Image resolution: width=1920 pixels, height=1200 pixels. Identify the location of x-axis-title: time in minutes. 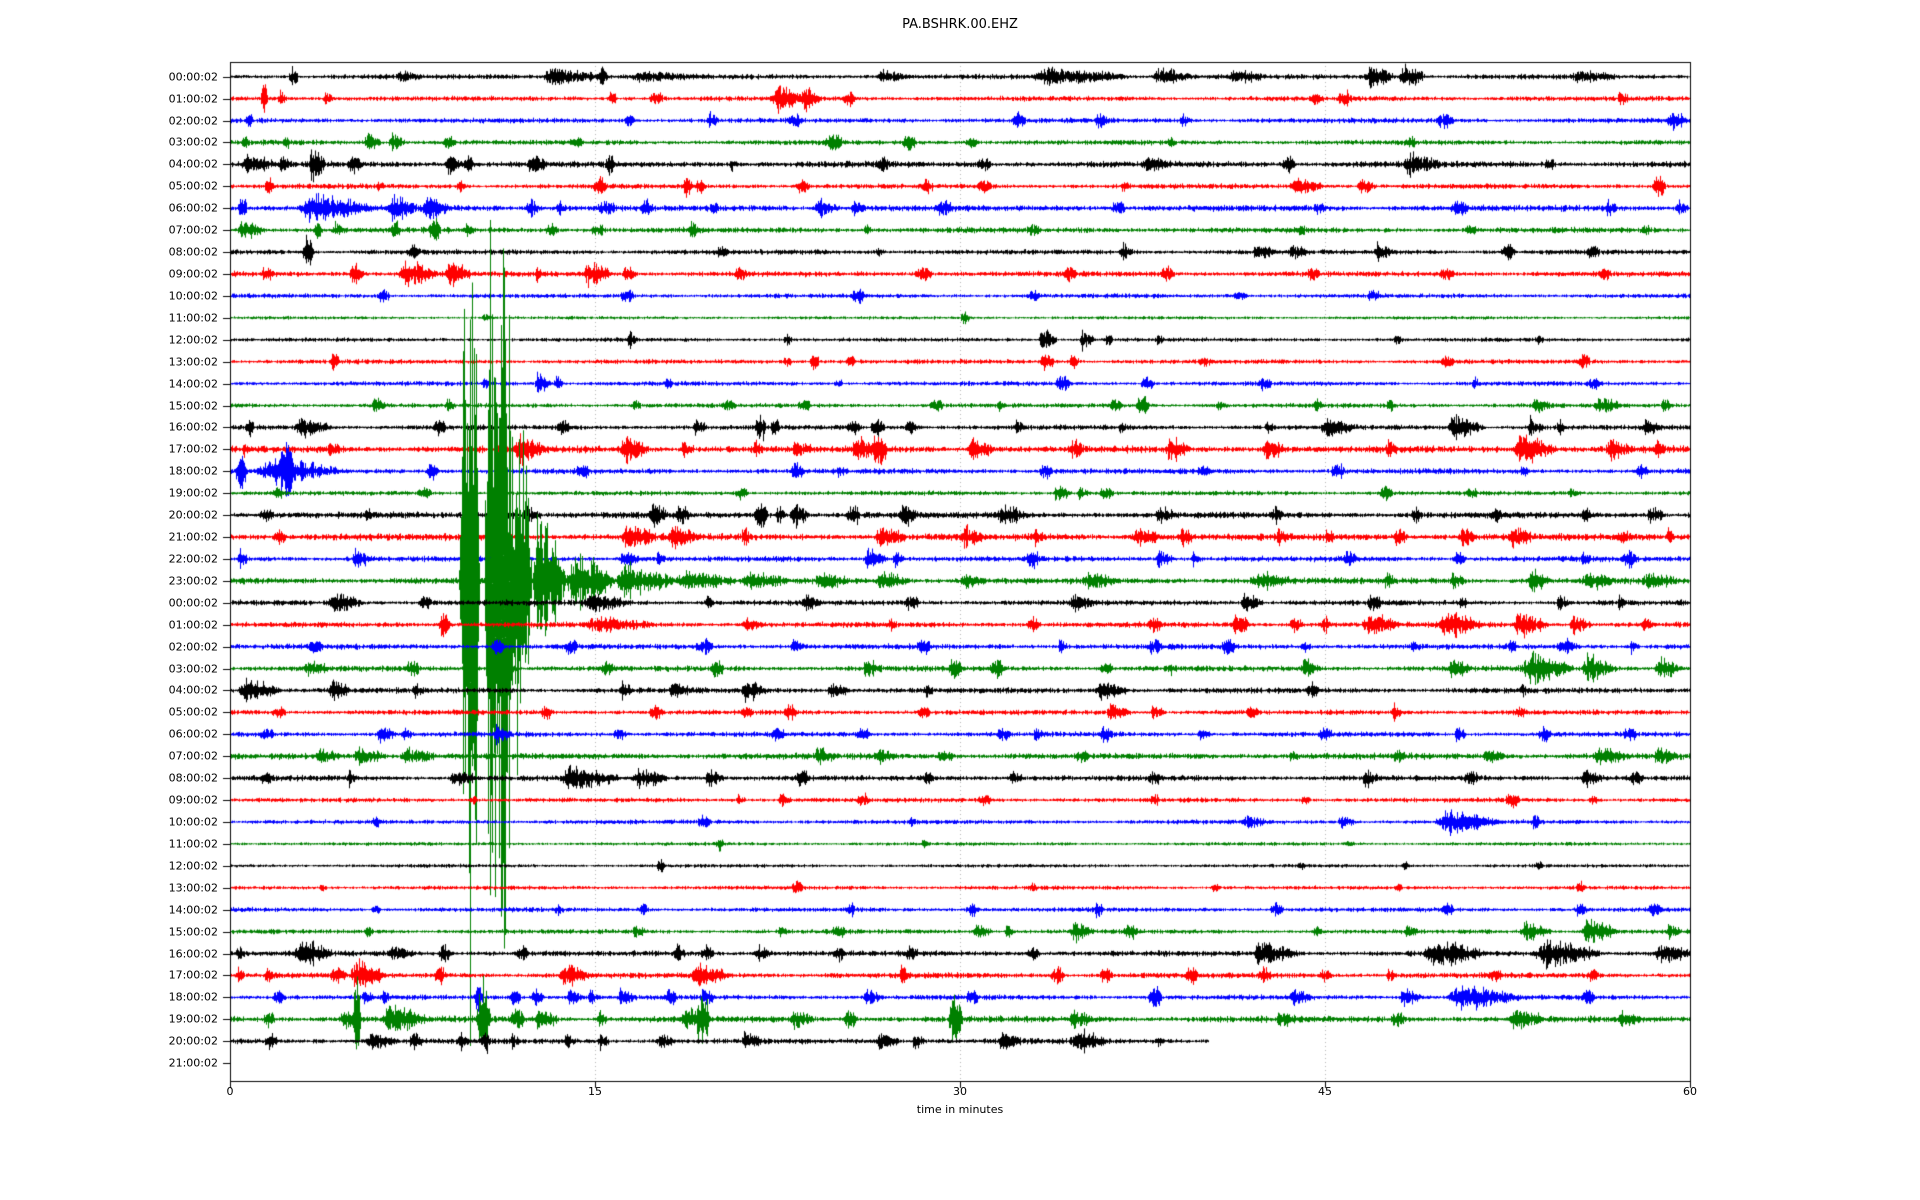
(960, 1109).